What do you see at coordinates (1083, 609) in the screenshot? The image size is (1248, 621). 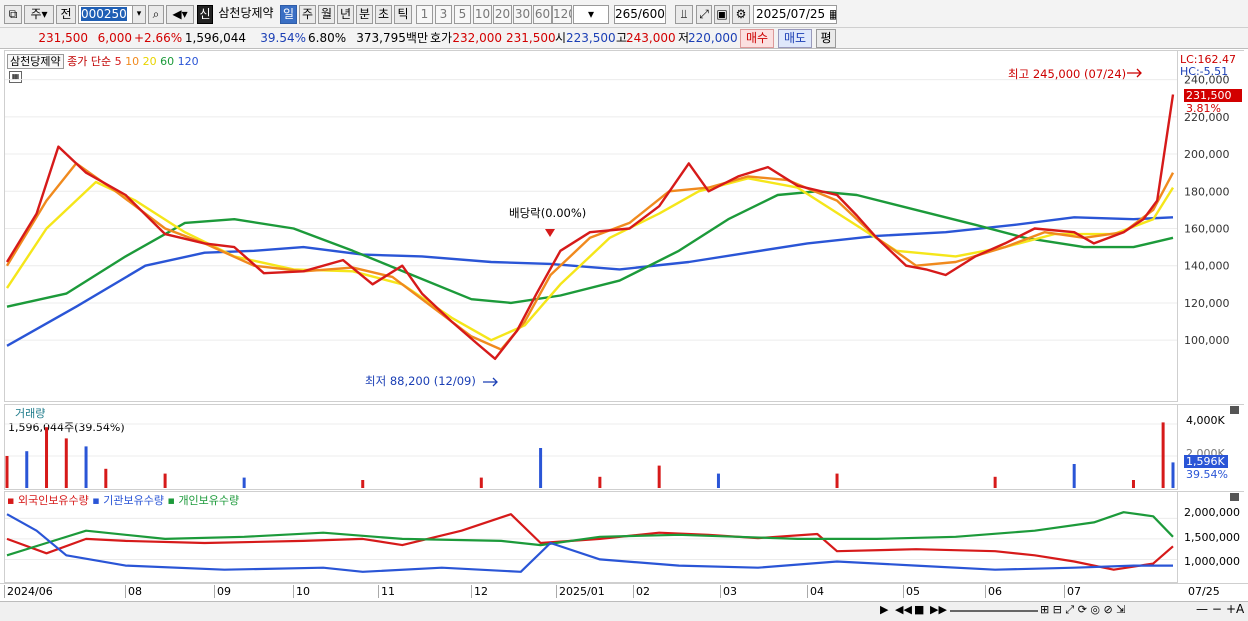 I see `zoom-icons: ⊞ ⊟ ⤢ ⟳ ◎ ⊘ ⇲` at bounding box center [1083, 609].